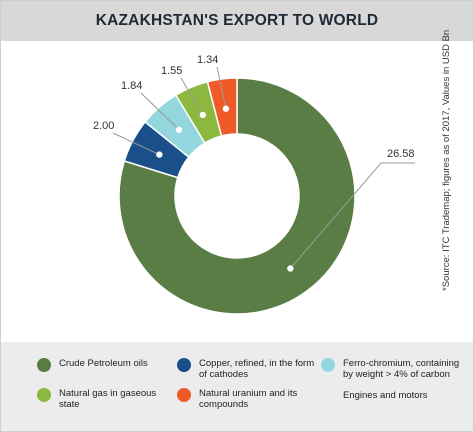 Image resolution: width=474 pixels, height=432 pixels. Describe the element at coordinates (44, 395) in the screenshot. I see `legend-swatch-gas` at that location.